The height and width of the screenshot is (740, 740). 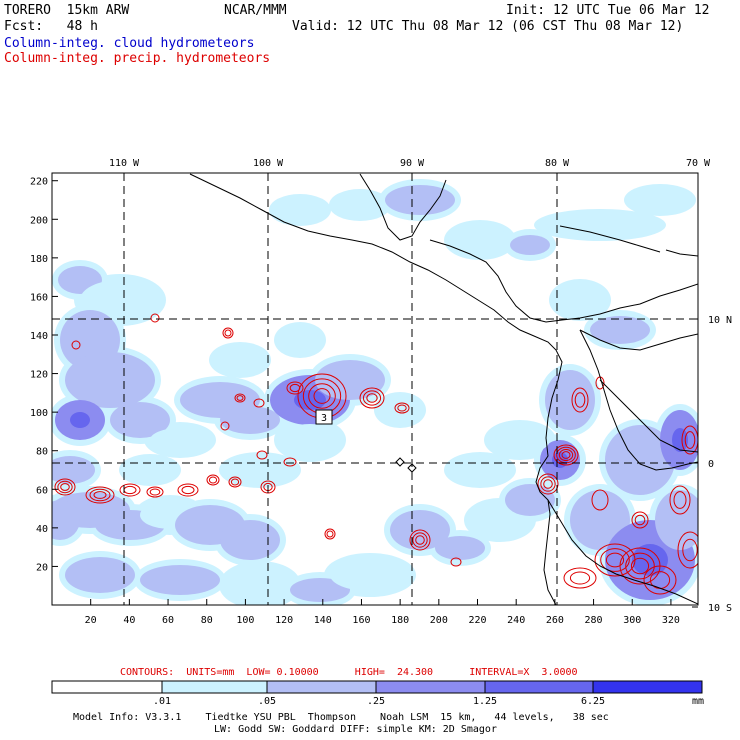 I want to click on colorbar-tick-label: 6.25, so click(x=593, y=701).